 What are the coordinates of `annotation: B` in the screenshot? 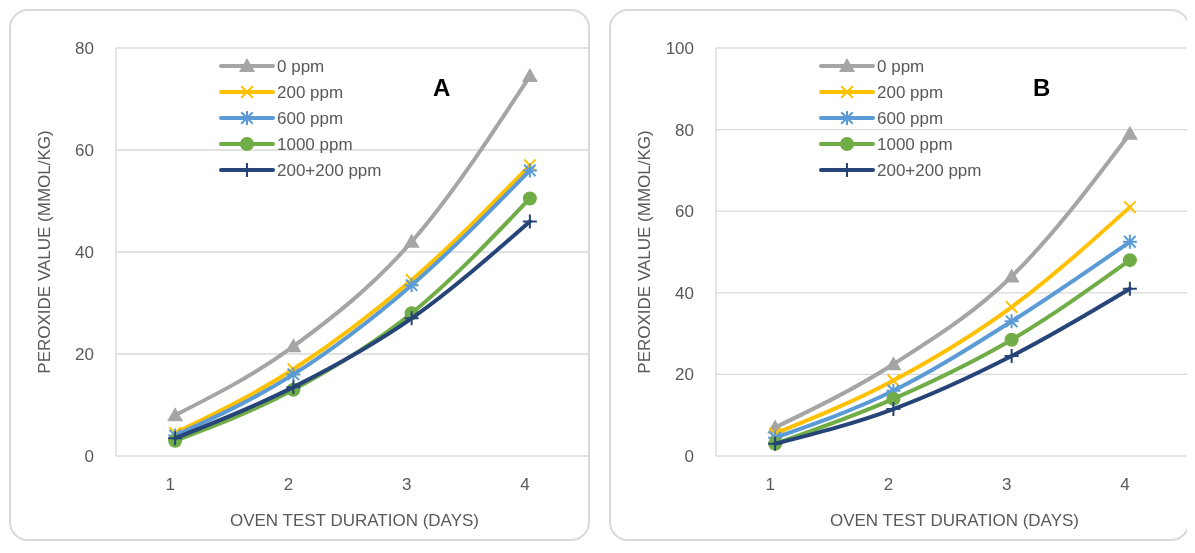 It's located at (1042, 87).